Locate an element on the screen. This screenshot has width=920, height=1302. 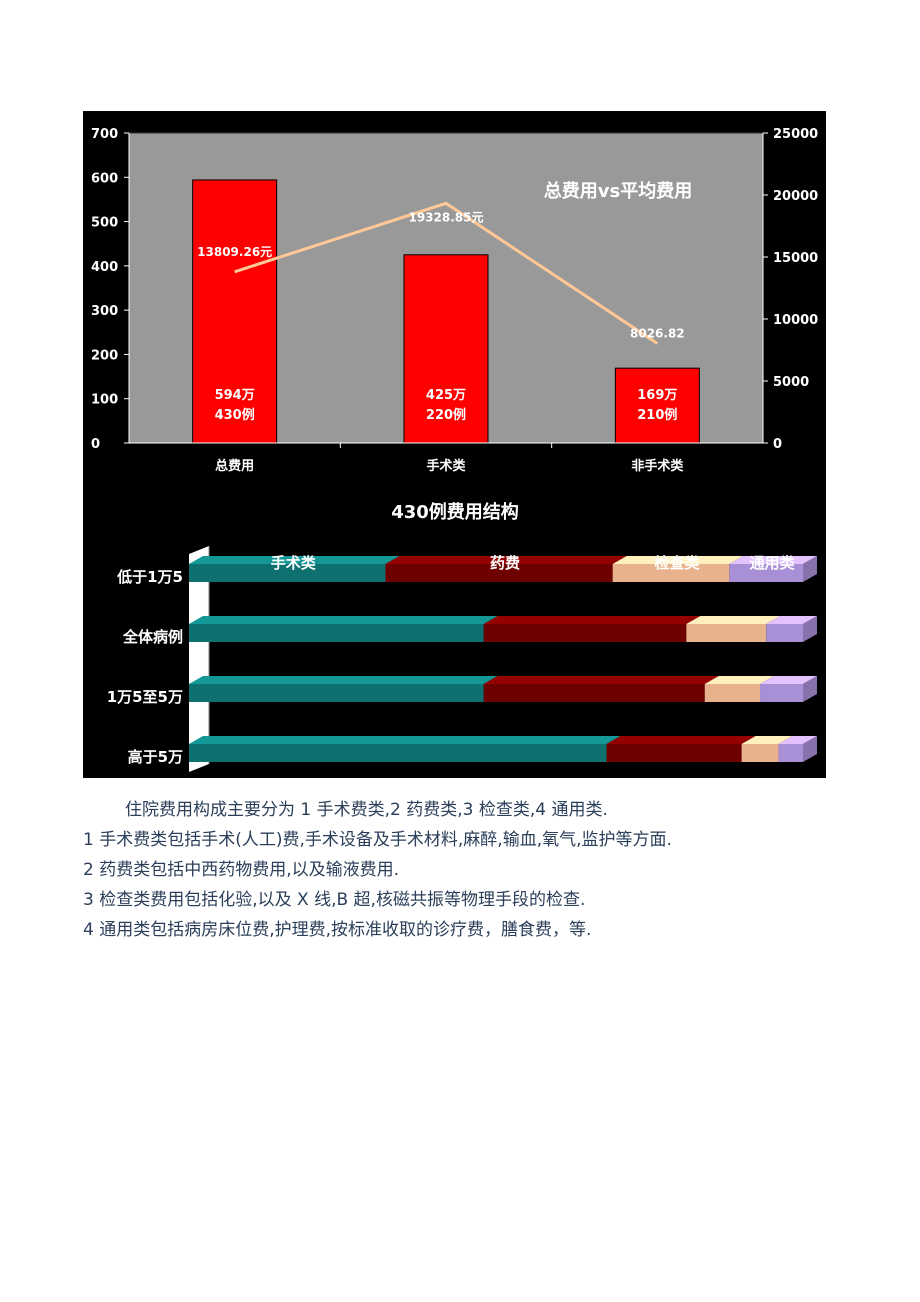
x-tick-label-2: 非手术类 is located at coordinates (657, 466).